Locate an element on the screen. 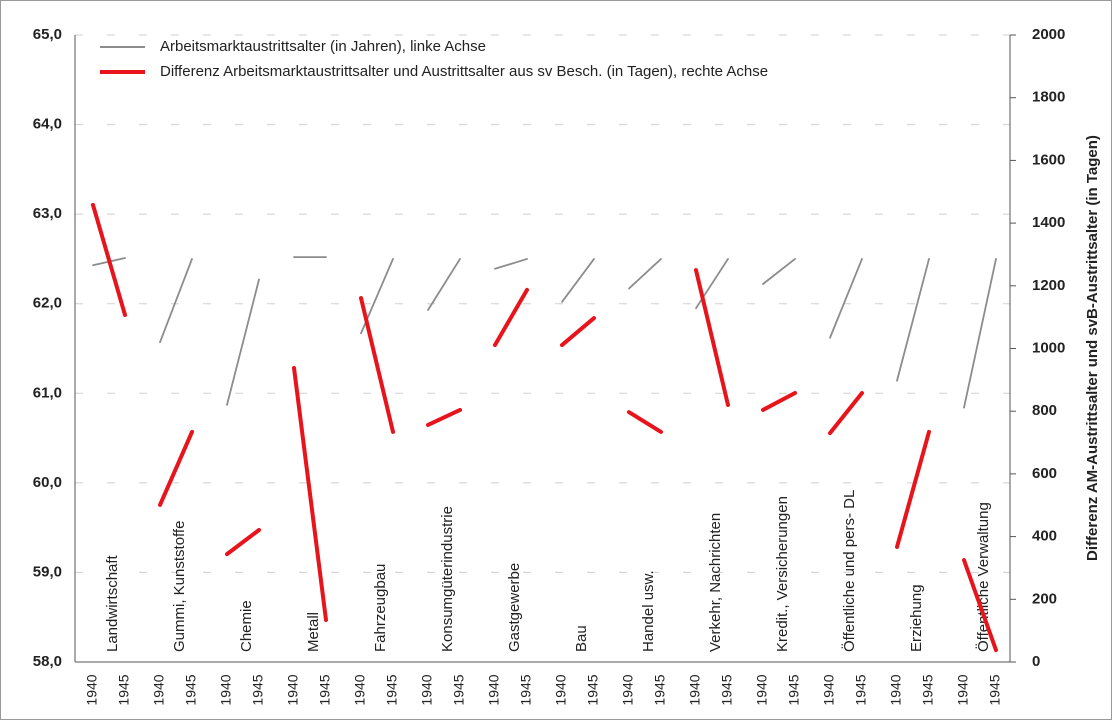 Image resolution: width=1112 pixels, height=720 pixels. category-label: Metall is located at coordinates (313, 632).